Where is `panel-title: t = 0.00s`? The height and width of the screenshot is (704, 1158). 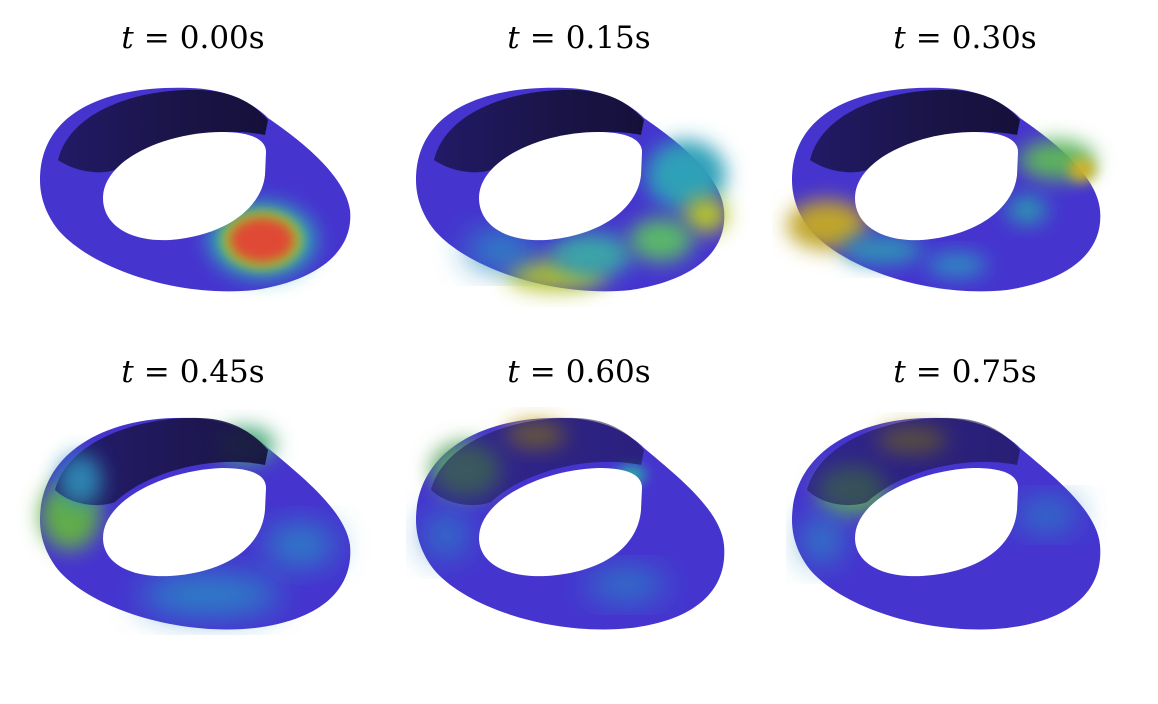 panel-title: t = 0.00s is located at coordinates (193, 38).